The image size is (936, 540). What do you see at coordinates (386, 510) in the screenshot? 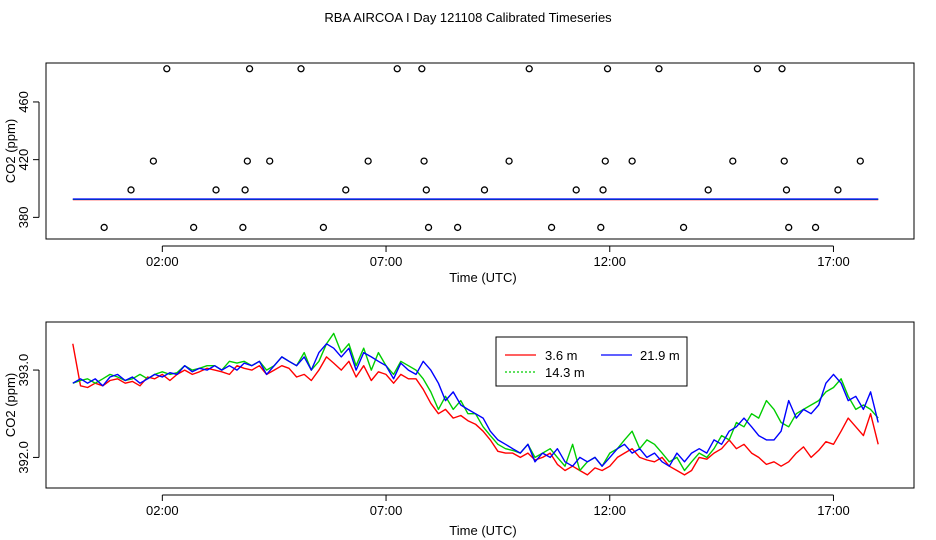
I see `bottom-x-tick-label: 07:00` at bounding box center [386, 510].